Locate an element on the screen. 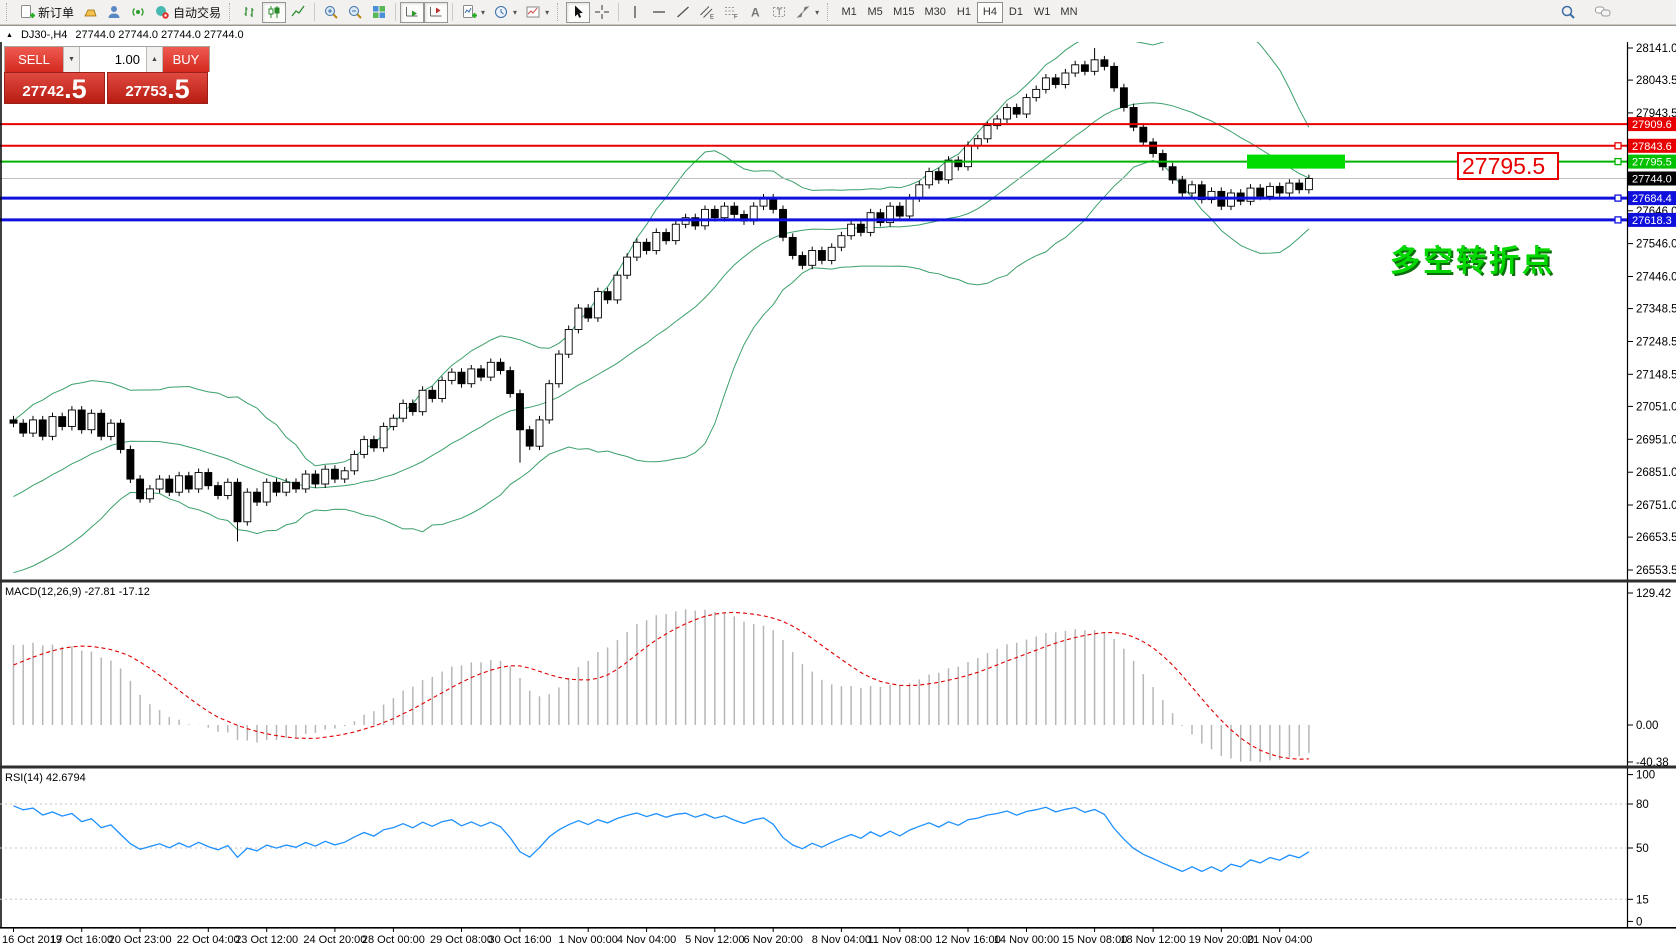  tab-timeframe-w1: W1 is located at coordinates (1042, 12).